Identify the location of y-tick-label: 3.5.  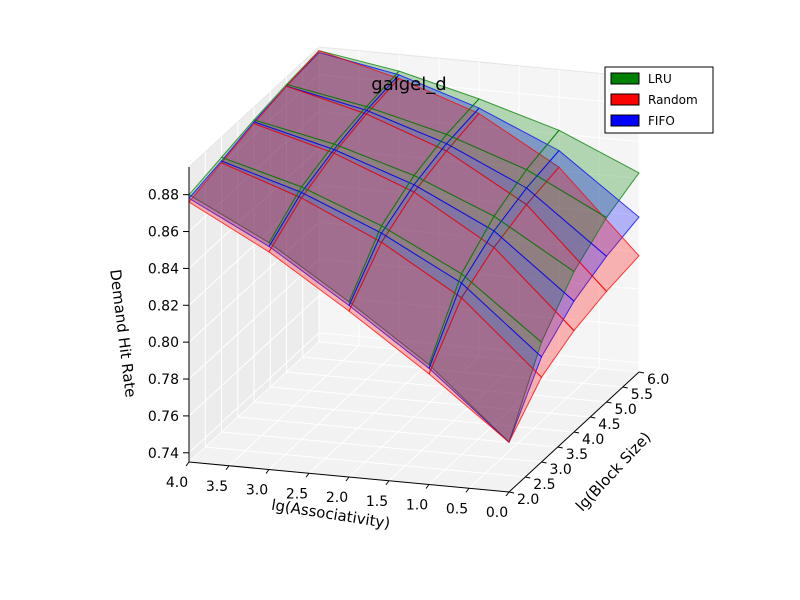
(577, 455).